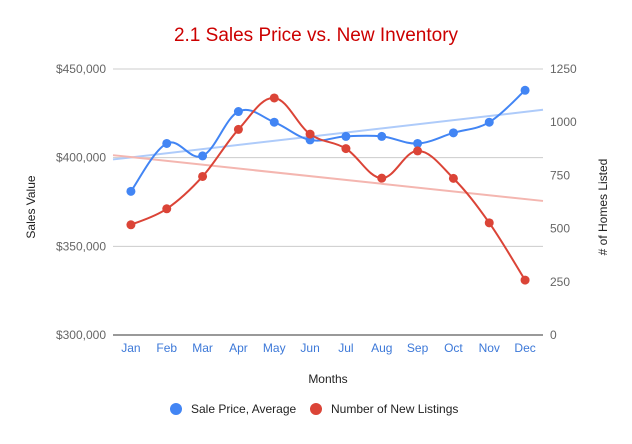  What do you see at coordinates (394, 409) in the screenshot?
I see `legend-label: Number of New Listings` at bounding box center [394, 409].